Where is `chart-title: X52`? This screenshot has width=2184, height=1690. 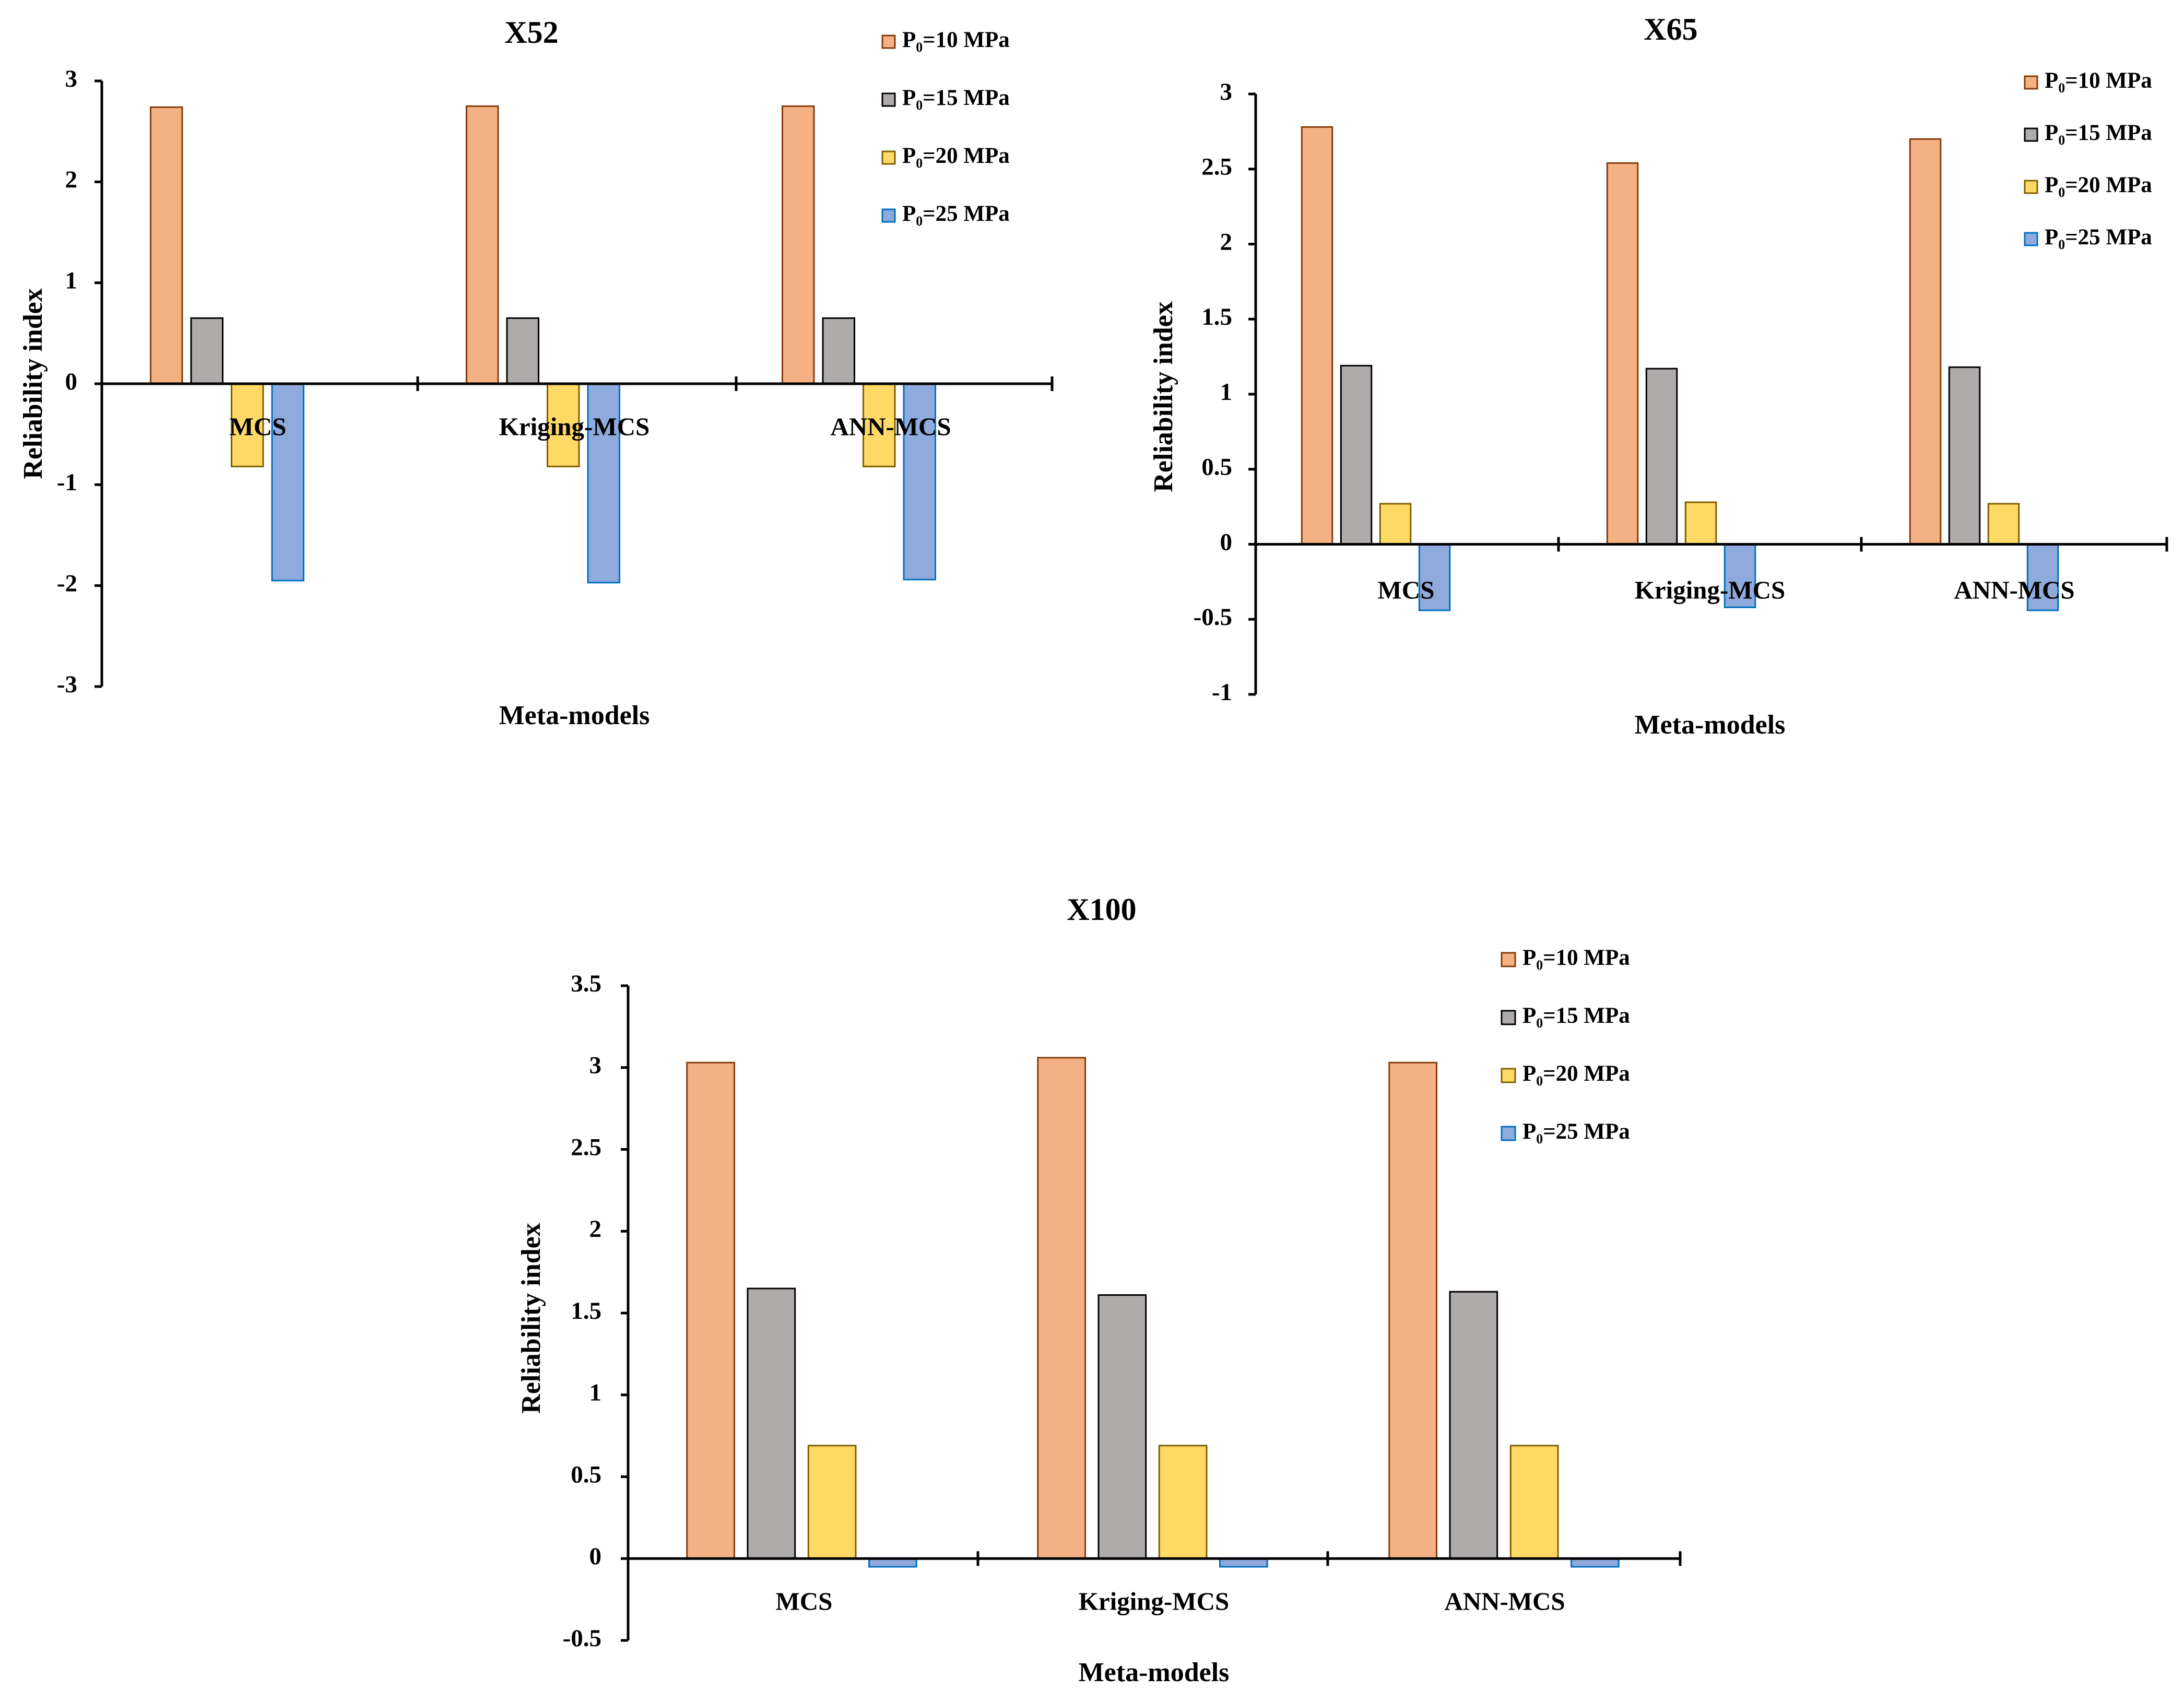 chart-title: X52 is located at coordinates (531, 32).